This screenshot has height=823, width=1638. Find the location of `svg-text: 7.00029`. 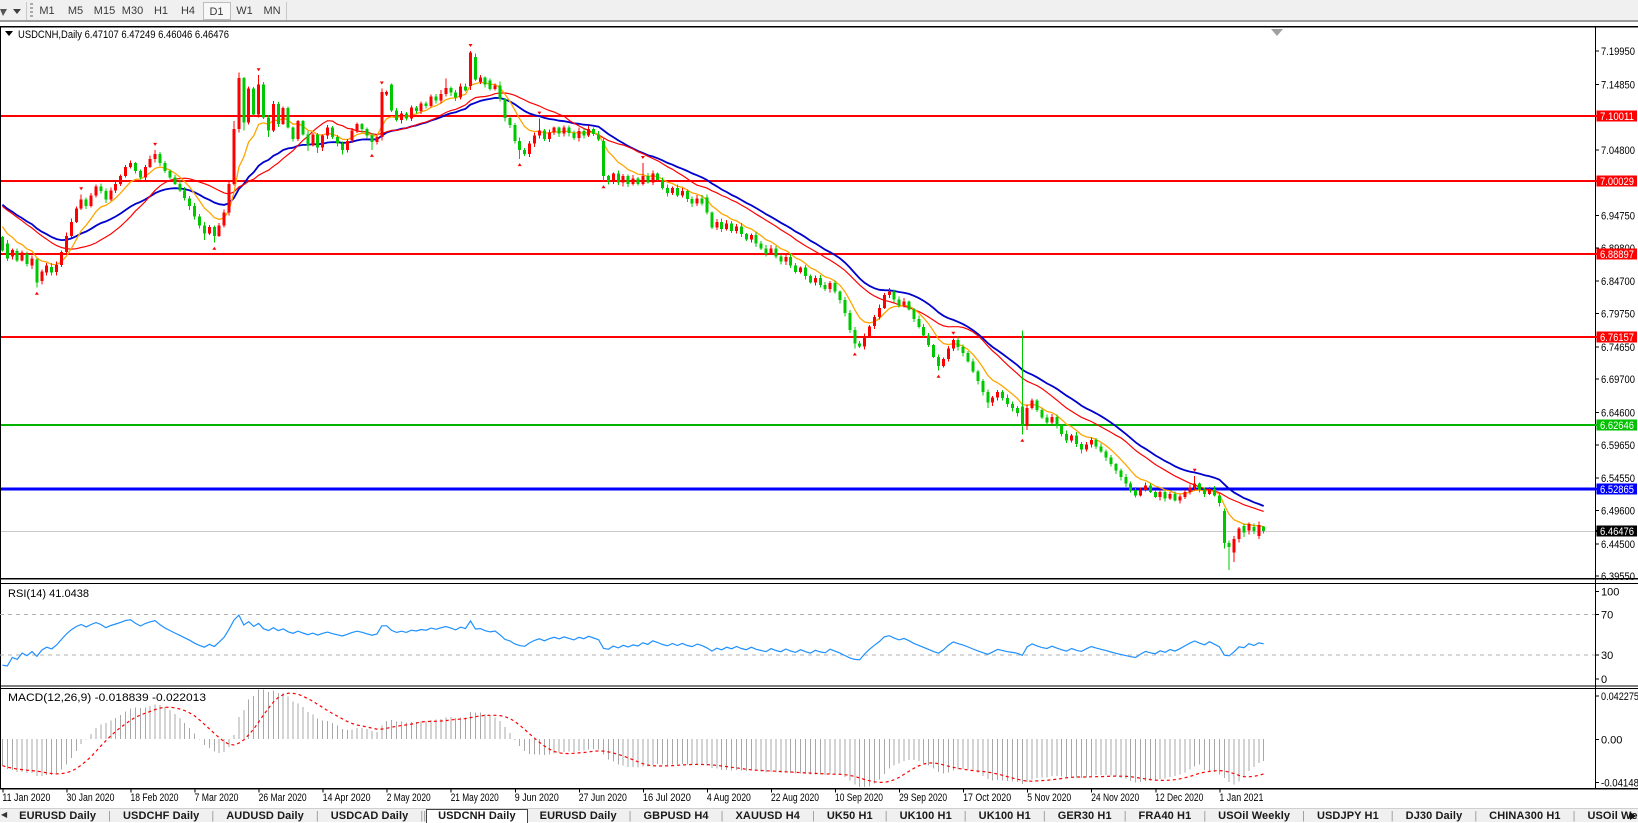

svg-text: 7.00029 is located at coordinates (1617, 182).